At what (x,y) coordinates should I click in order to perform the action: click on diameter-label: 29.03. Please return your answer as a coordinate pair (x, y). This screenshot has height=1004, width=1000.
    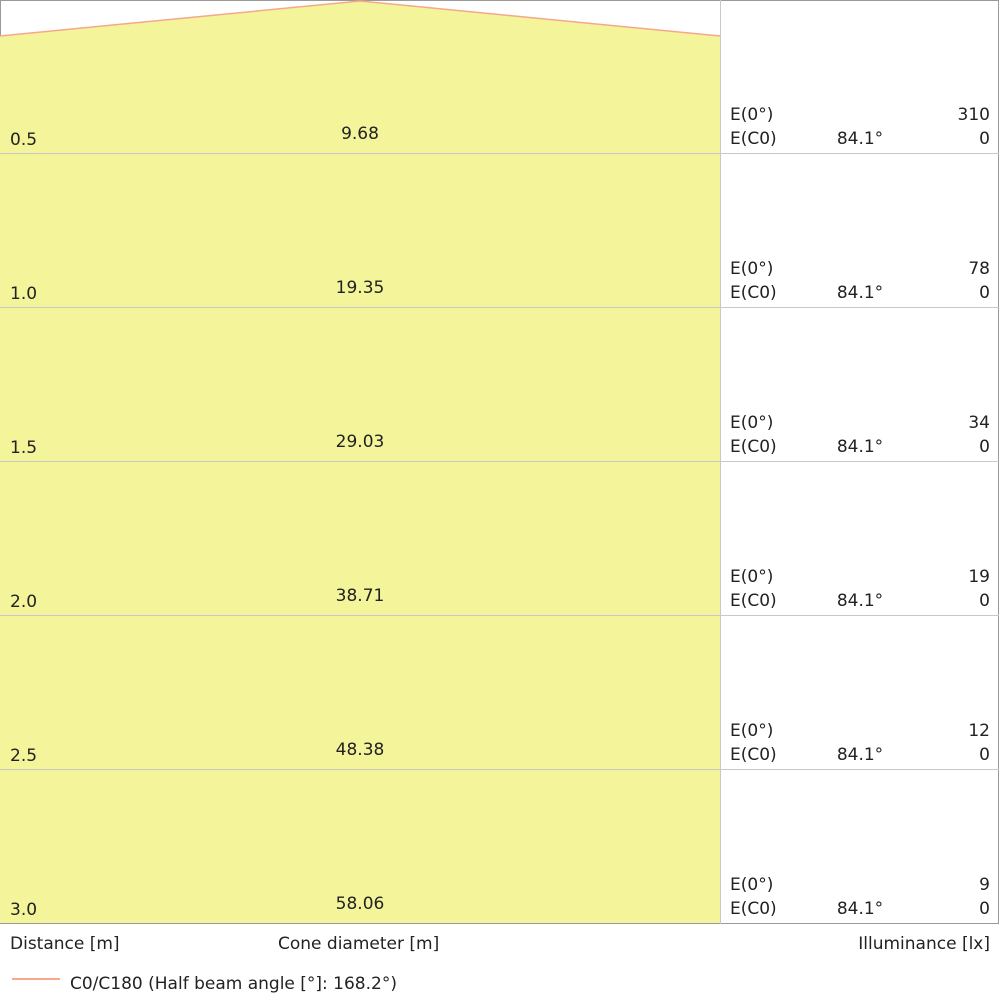
    Looking at the image, I should click on (360, 442).